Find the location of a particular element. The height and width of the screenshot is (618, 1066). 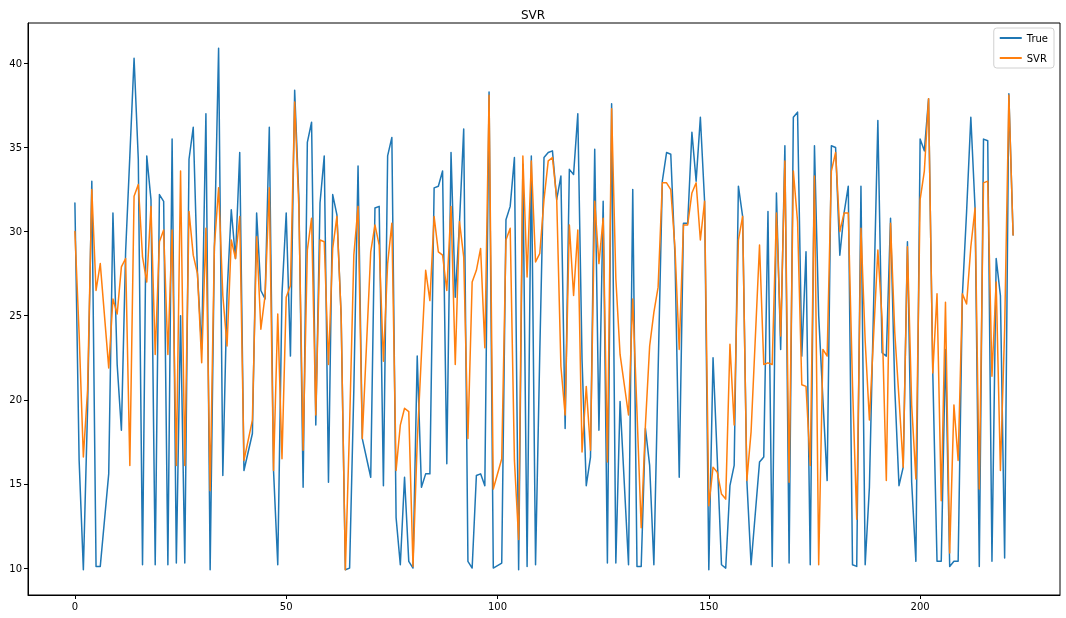

y-tick-label: 25 is located at coordinates (15, 316).